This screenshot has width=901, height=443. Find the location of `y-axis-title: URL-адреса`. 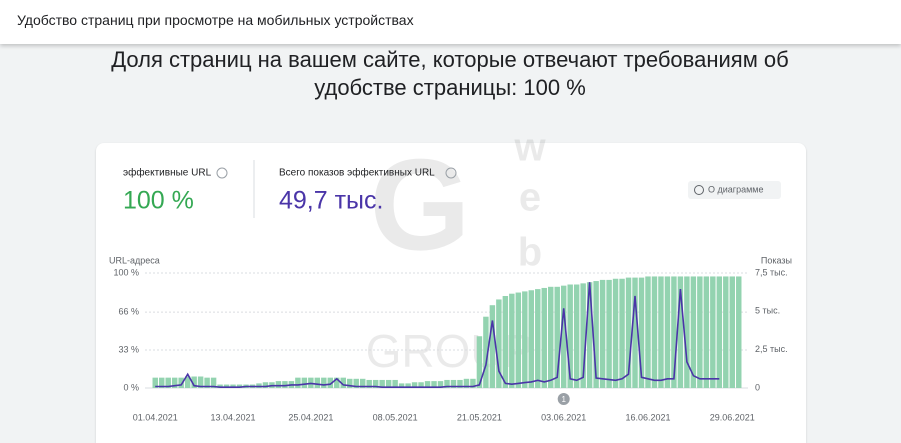

y-axis-title: URL-адреса is located at coordinates (134, 260).